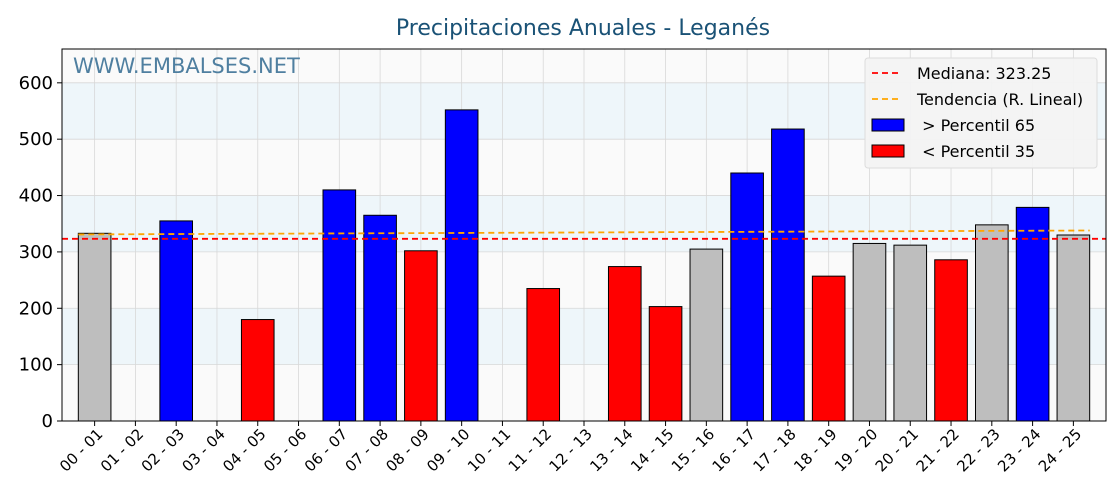 The image size is (1120, 500). What do you see at coordinates (36, 196) in the screenshot?
I see `ytick-label-400: 400` at bounding box center [36, 196].